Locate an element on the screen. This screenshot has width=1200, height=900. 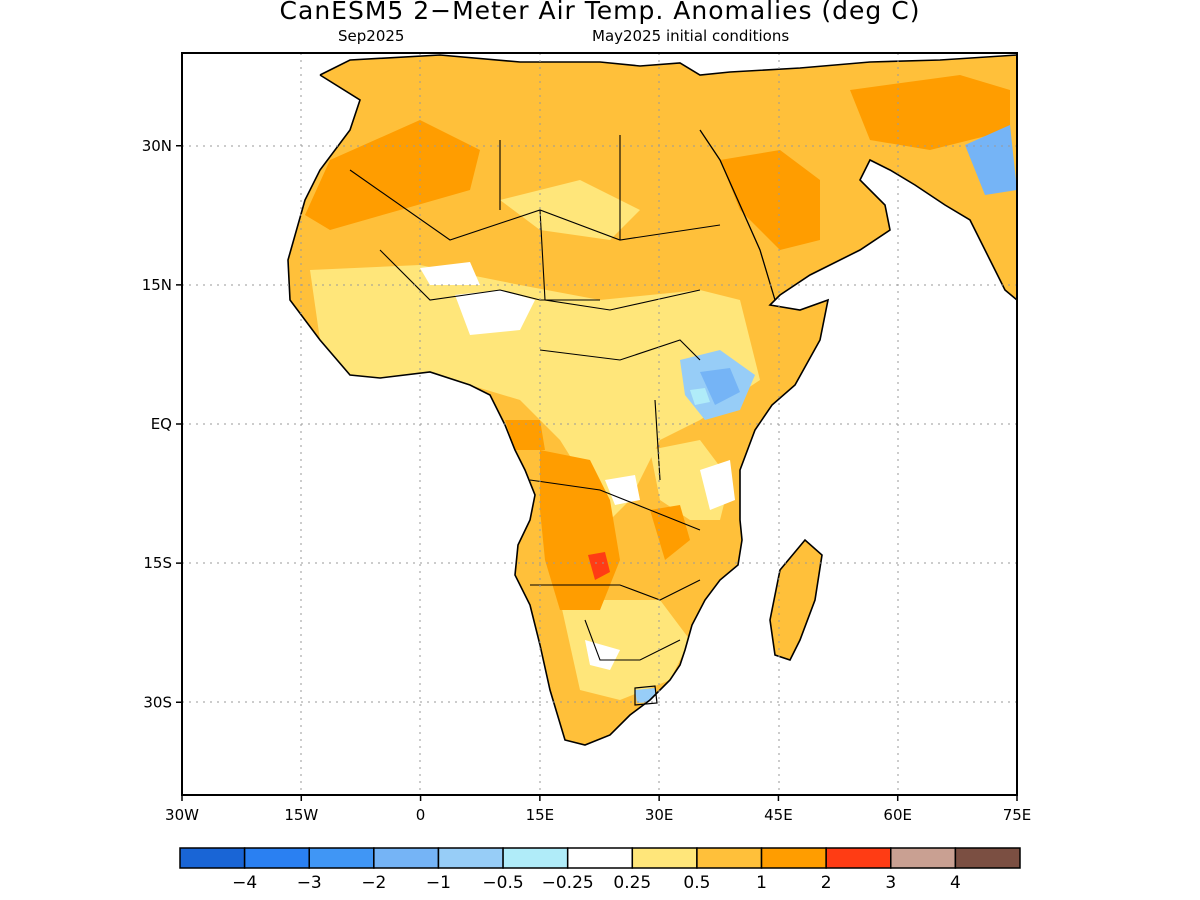
lon-tick-label: 30E is located at coordinates (659, 815).